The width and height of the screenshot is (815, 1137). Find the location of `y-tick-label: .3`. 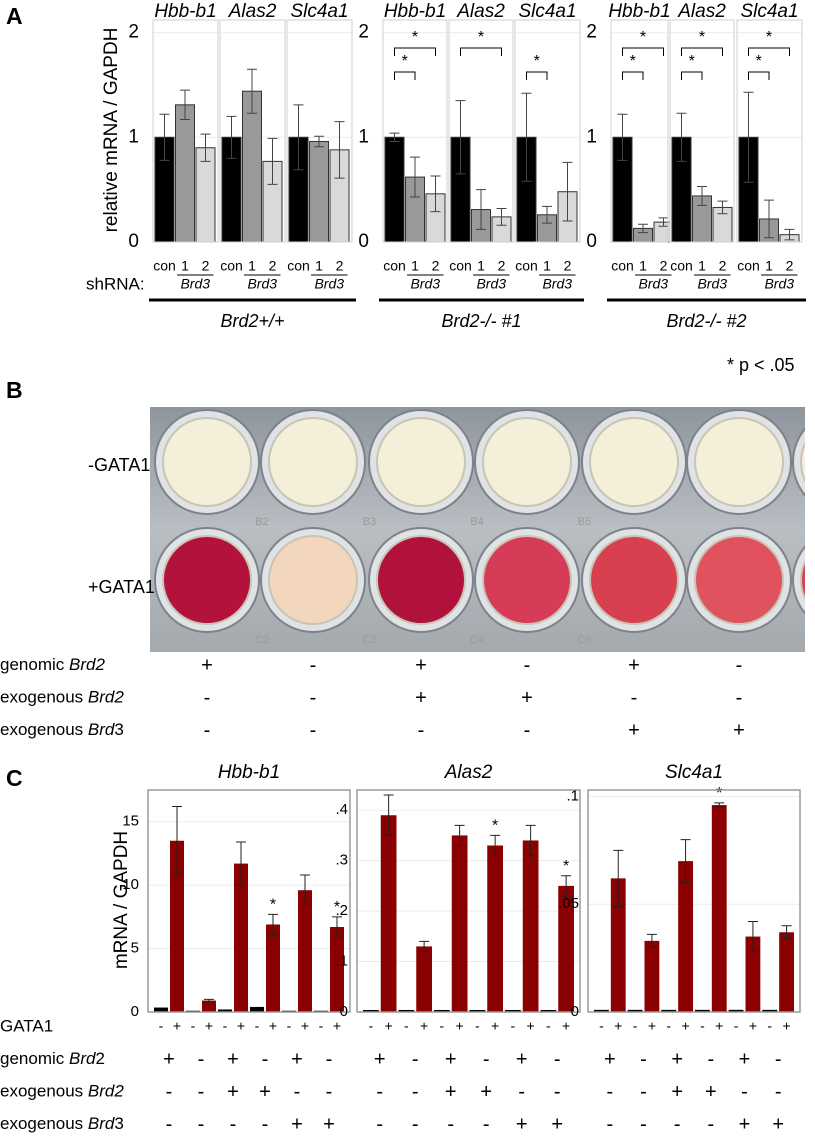

y-tick-label: .3 is located at coordinates (341, 860).